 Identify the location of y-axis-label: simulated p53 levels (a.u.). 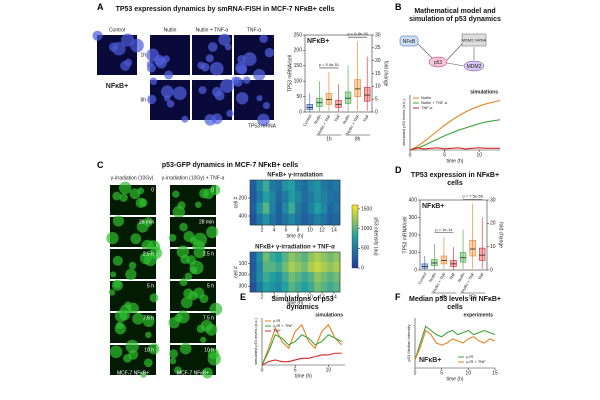
(403, 121).